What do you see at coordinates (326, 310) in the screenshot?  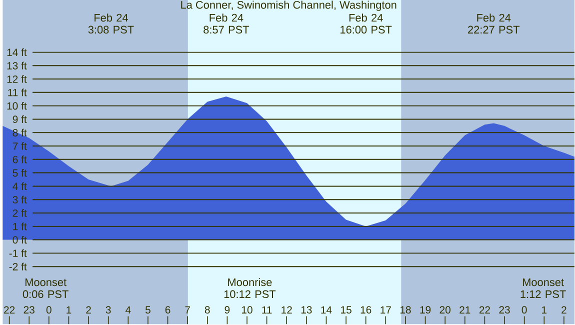 I see `x-tick-label: 14` at bounding box center [326, 310].